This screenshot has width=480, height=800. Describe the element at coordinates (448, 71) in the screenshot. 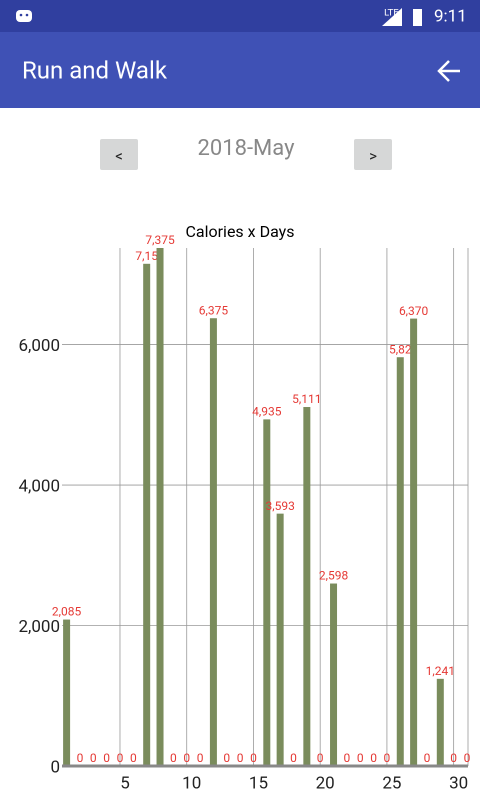

I see `back-button` at that location.